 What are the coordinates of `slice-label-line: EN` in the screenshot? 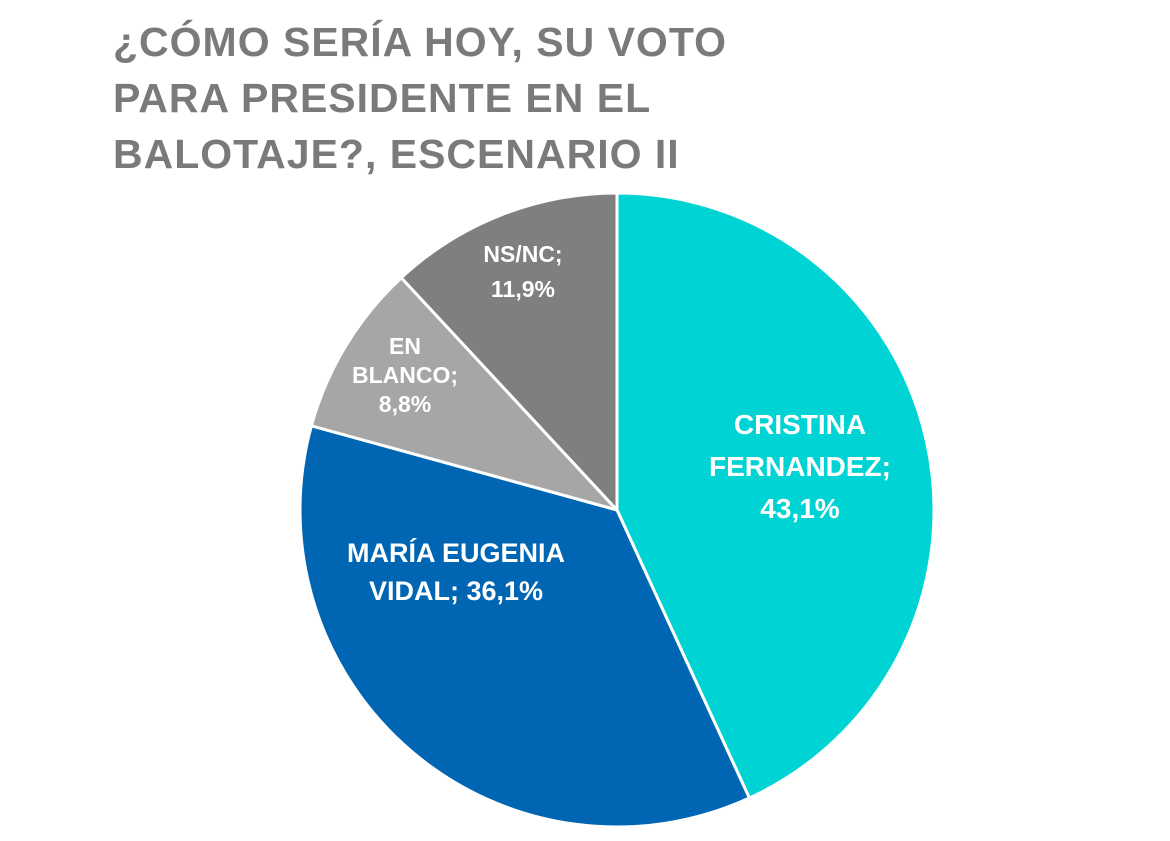 It's located at (405, 346).